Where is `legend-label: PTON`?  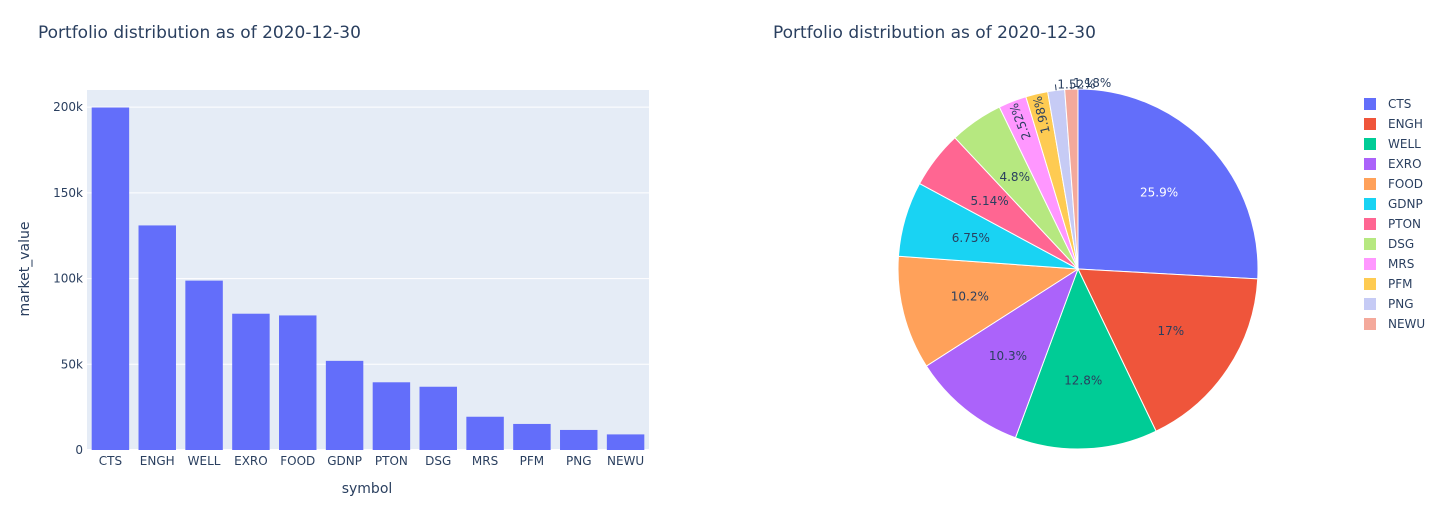 legend-label: PTON is located at coordinates (1404, 224).